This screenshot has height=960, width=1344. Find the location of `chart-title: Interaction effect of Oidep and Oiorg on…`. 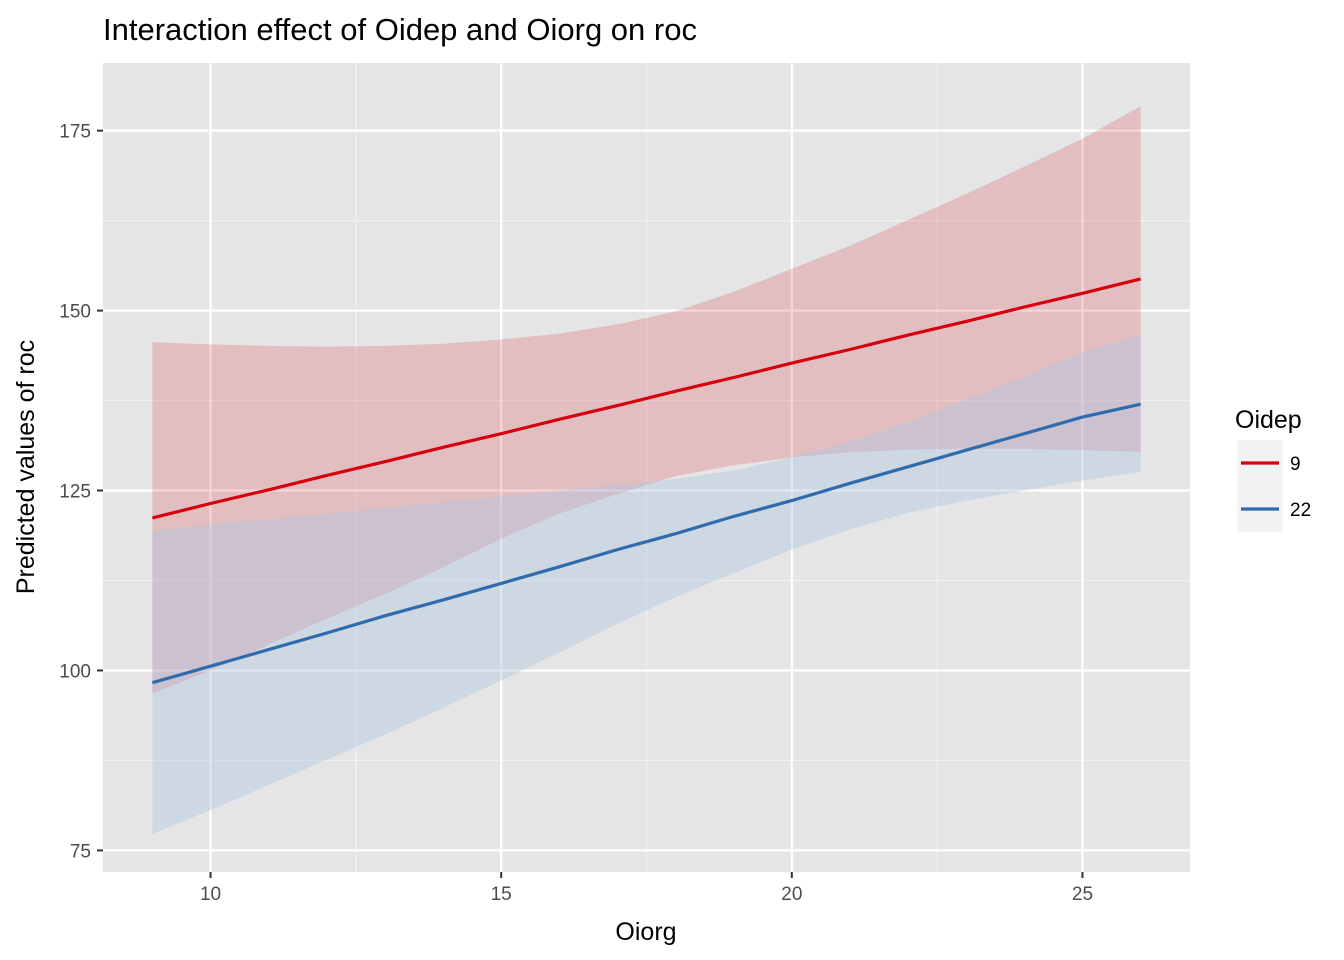

chart-title: Interaction effect of Oidep and Oiorg on… is located at coordinates (400, 29).